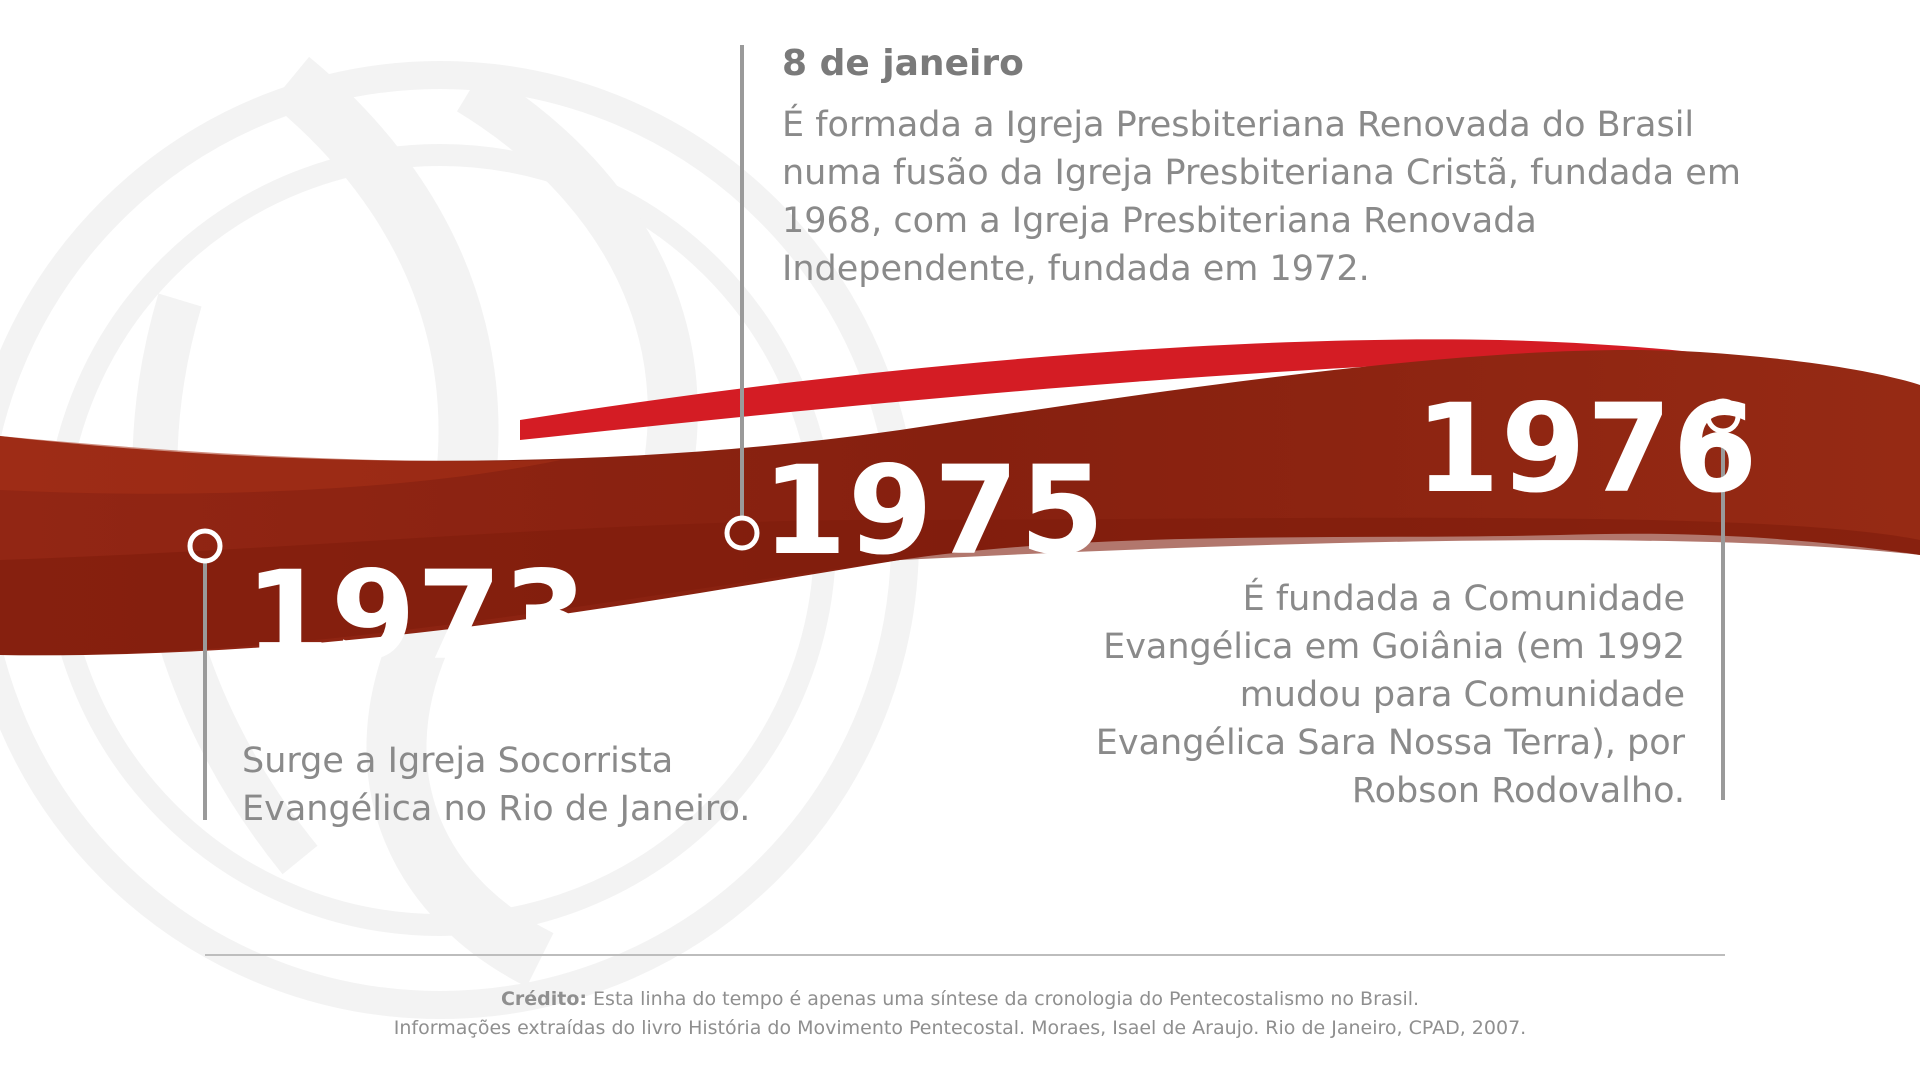 This screenshot has height=1080, width=1920. What do you see at coordinates (742, 298) in the screenshot?
I see `marker-1975` at bounding box center [742, 298].